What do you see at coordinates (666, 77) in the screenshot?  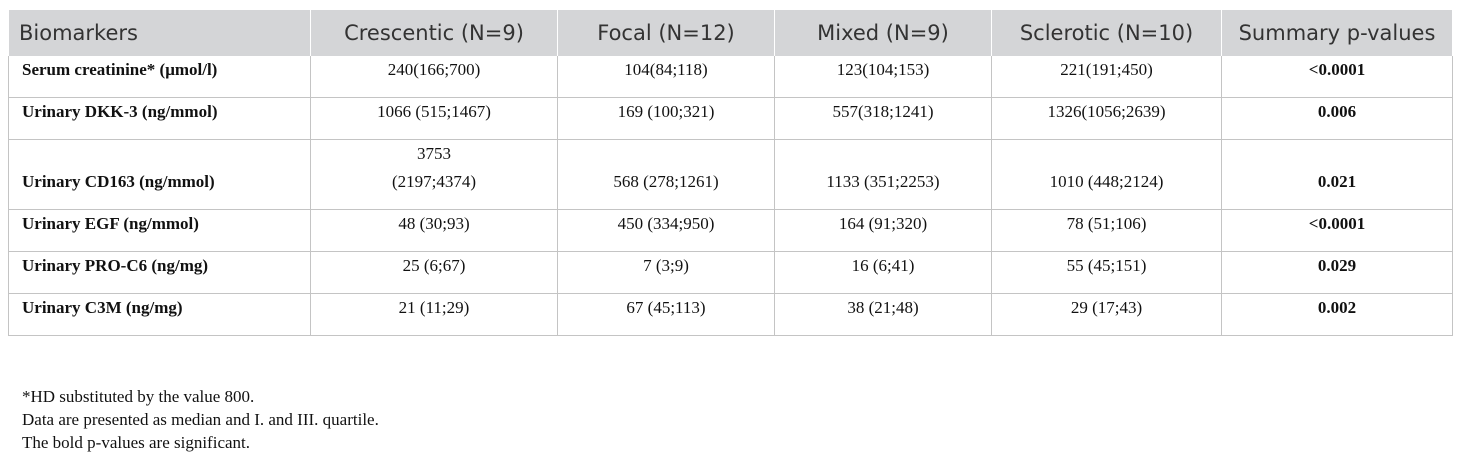 I see `table-cell: 104(84;118)` at bounding box center [666, 77].